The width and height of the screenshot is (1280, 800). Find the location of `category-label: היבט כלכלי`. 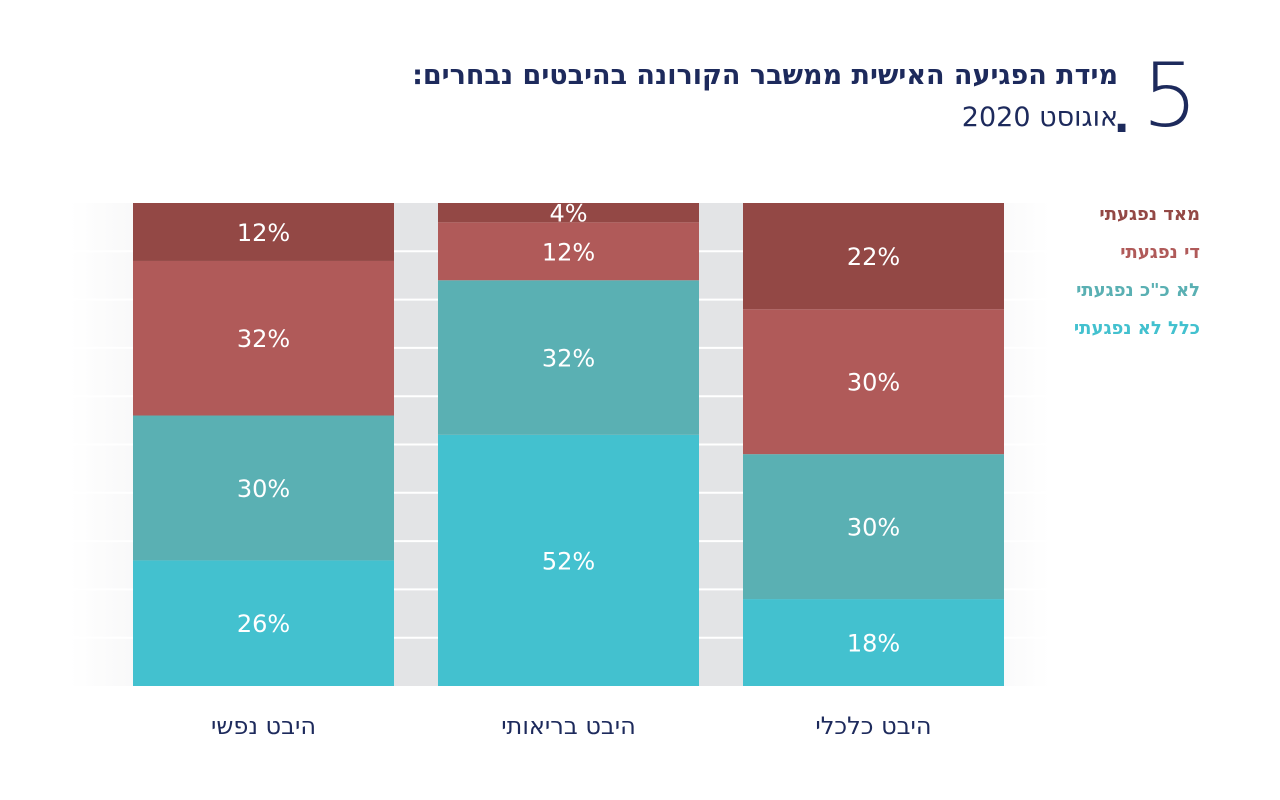

category-label: היבט כלכלי is located at coordinates (873, 726).